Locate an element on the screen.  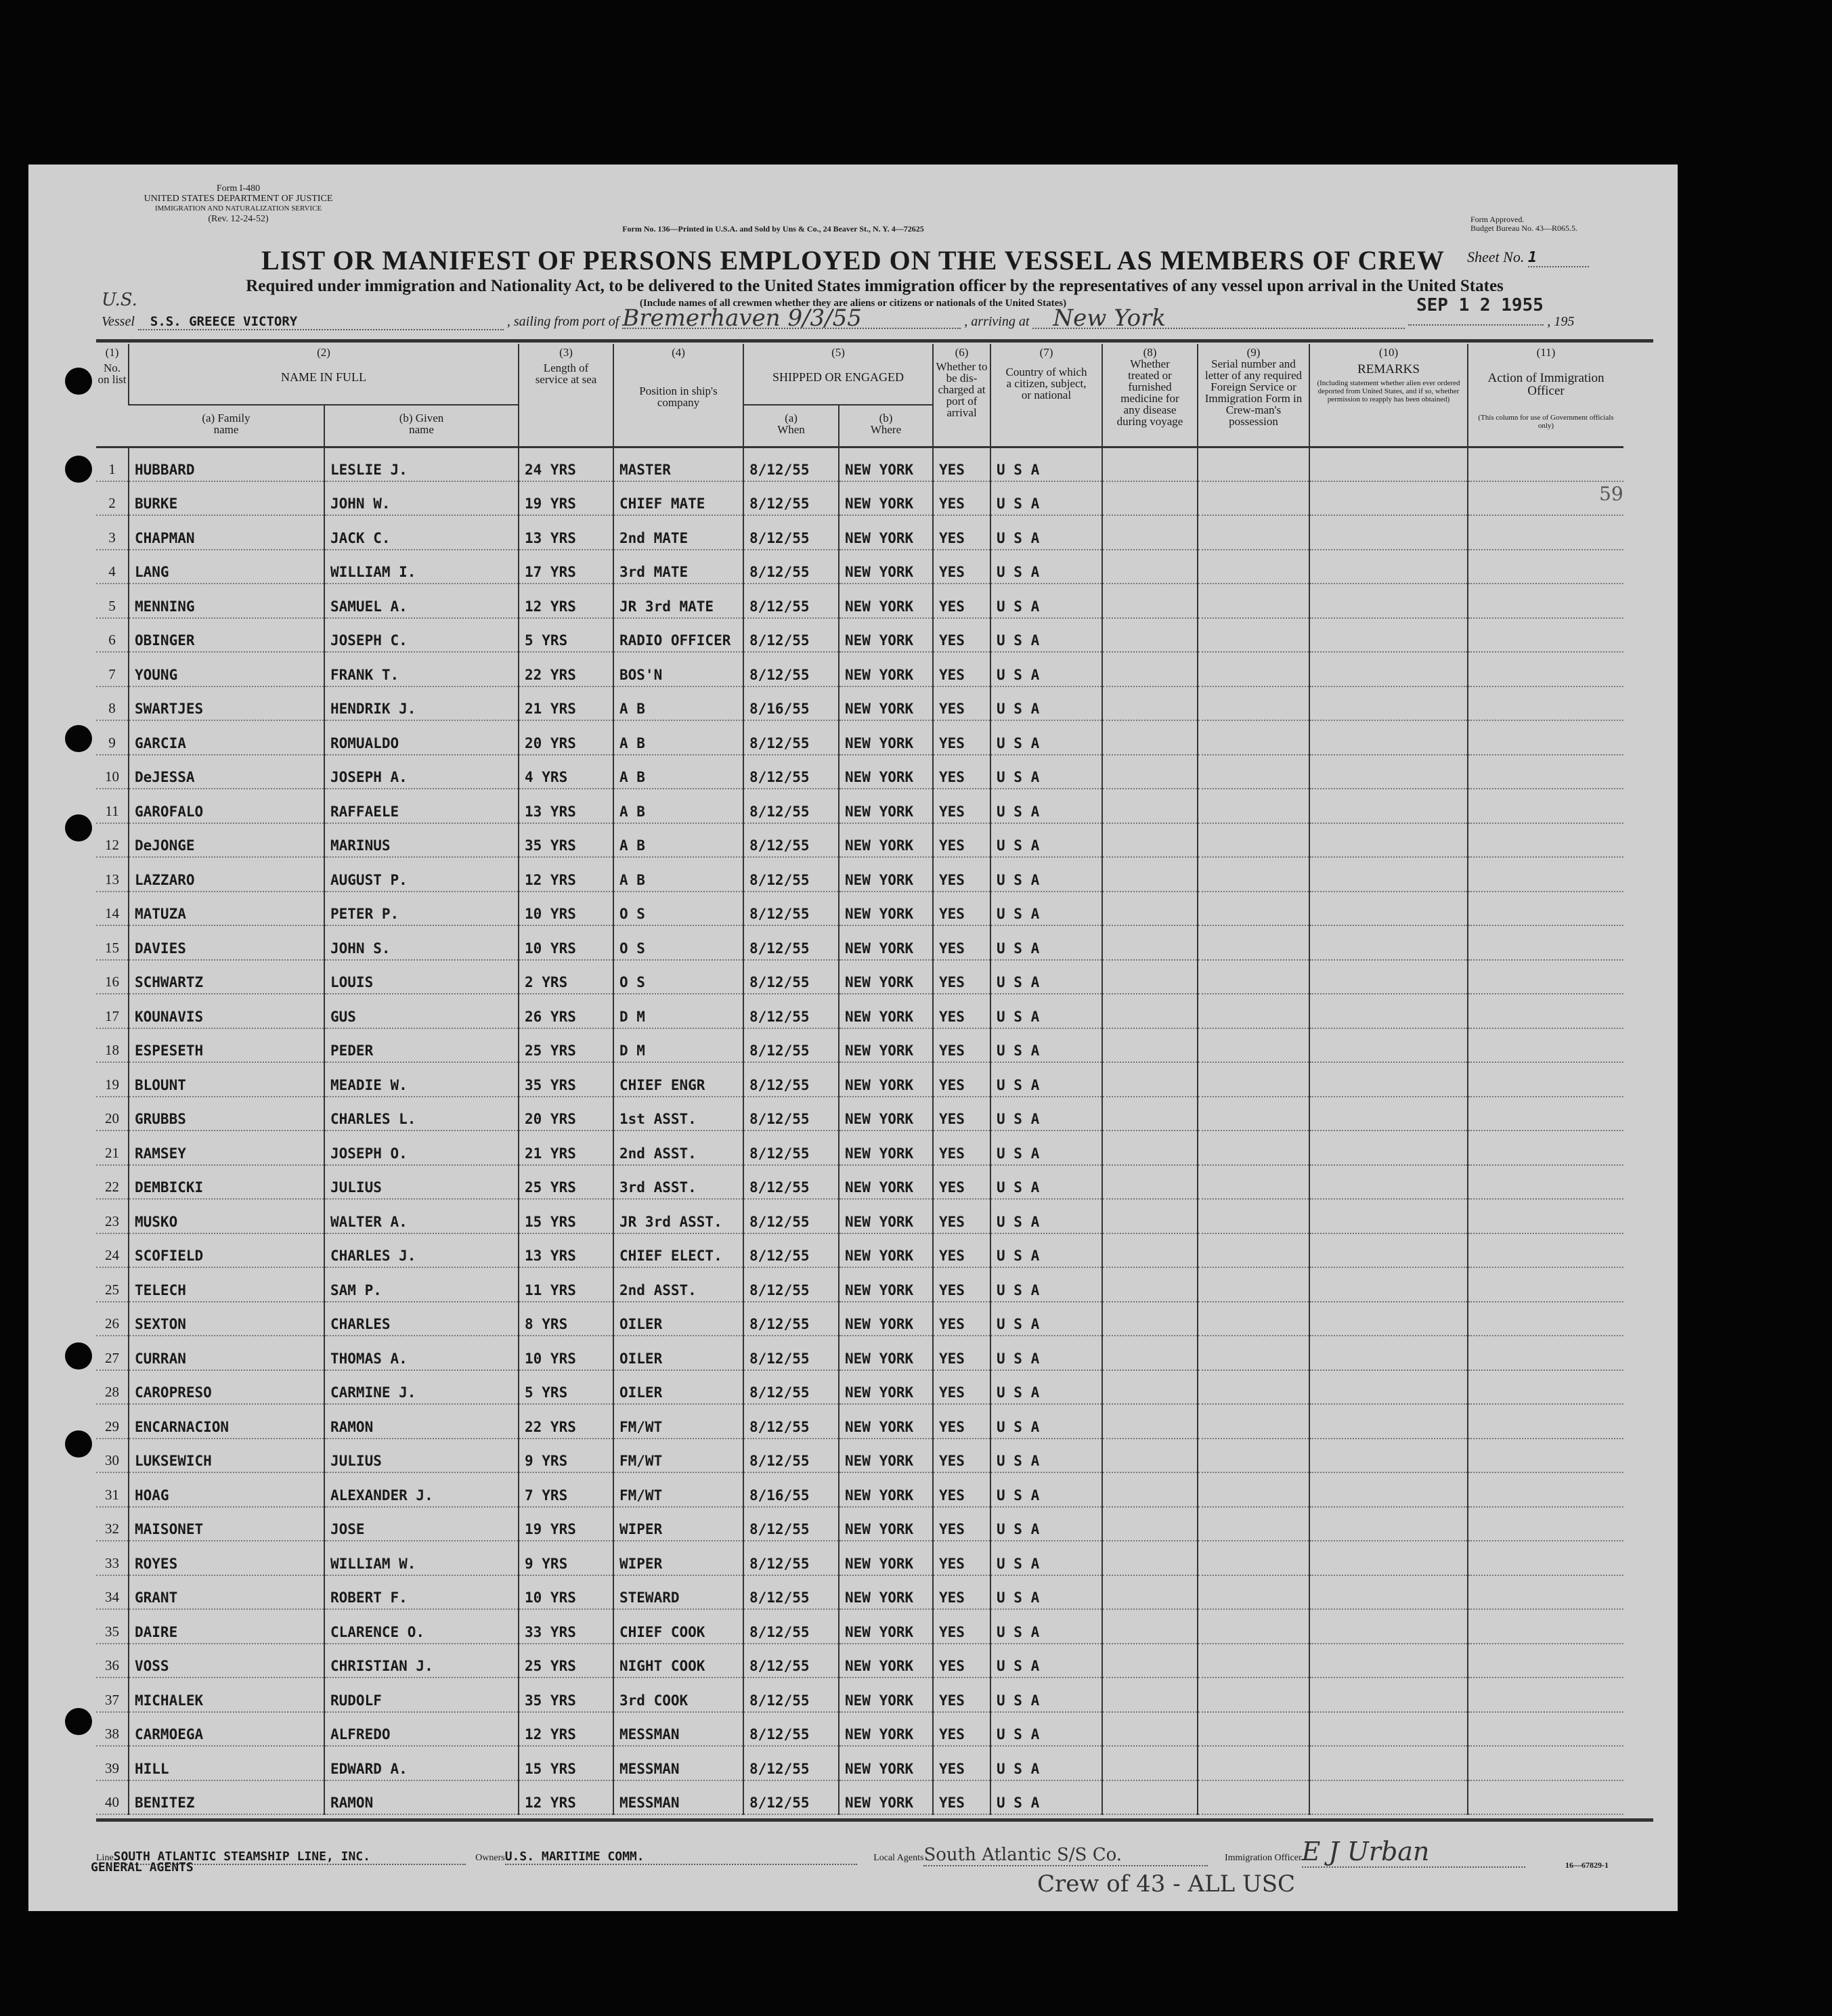
family-name-cell: BURKE is located at coordinates (226, 498).